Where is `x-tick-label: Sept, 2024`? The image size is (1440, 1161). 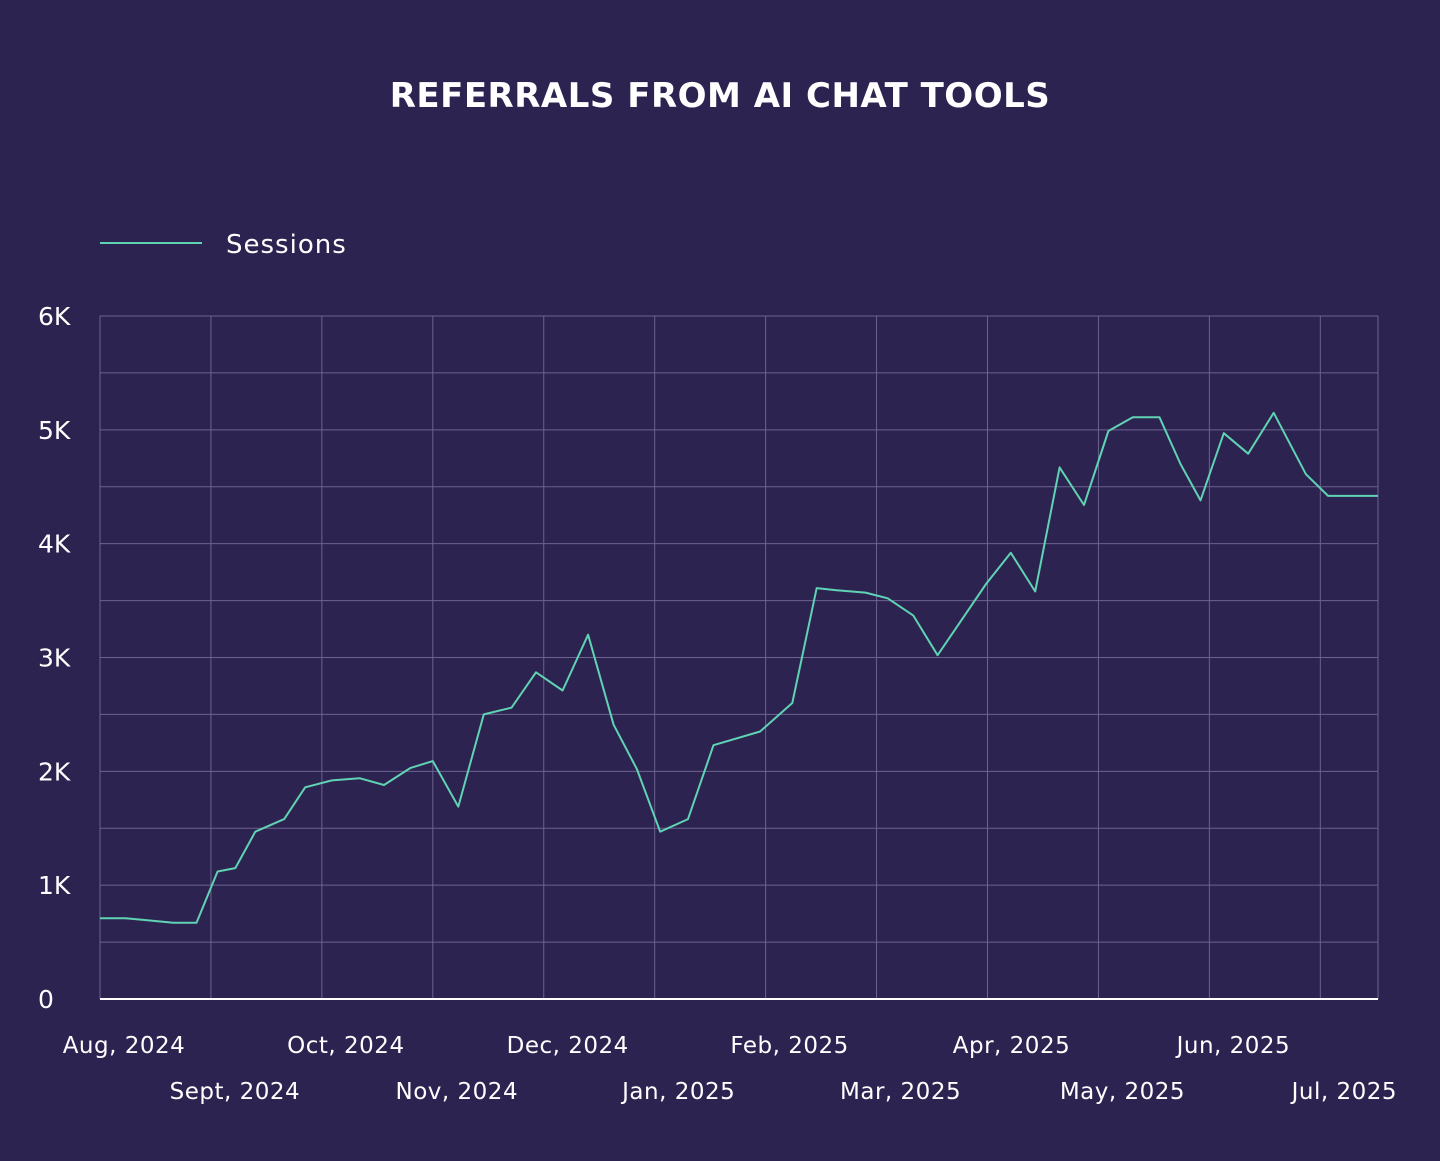
x-tick-label: Sept, 2024 is located at coordinates (235, 1092).